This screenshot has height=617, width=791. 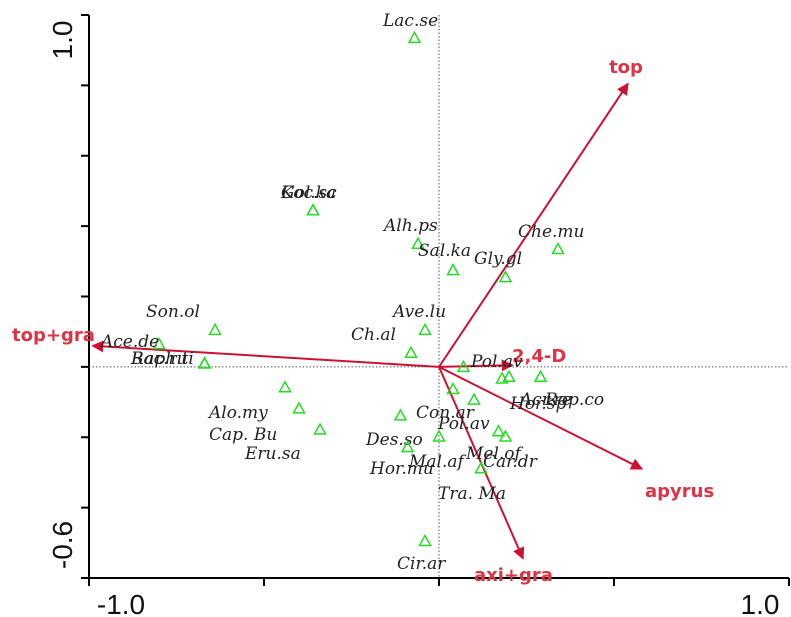 What do you see at coordinates (472, 494) in the screenshot?
I see `species-label: Tra. Ma` at bounding box center [472, 494].